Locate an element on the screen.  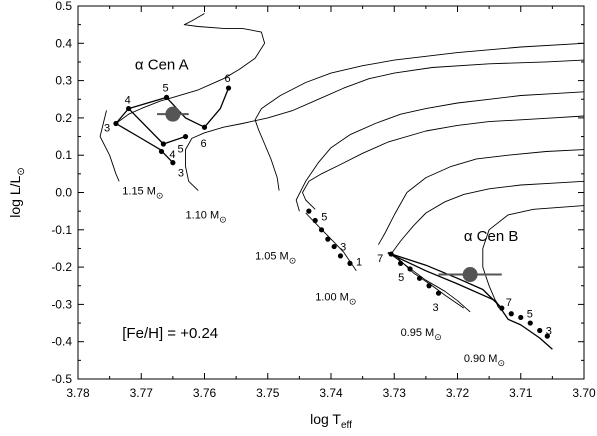
y-tick-label: 0.1 is located at coordinates (63, 155).